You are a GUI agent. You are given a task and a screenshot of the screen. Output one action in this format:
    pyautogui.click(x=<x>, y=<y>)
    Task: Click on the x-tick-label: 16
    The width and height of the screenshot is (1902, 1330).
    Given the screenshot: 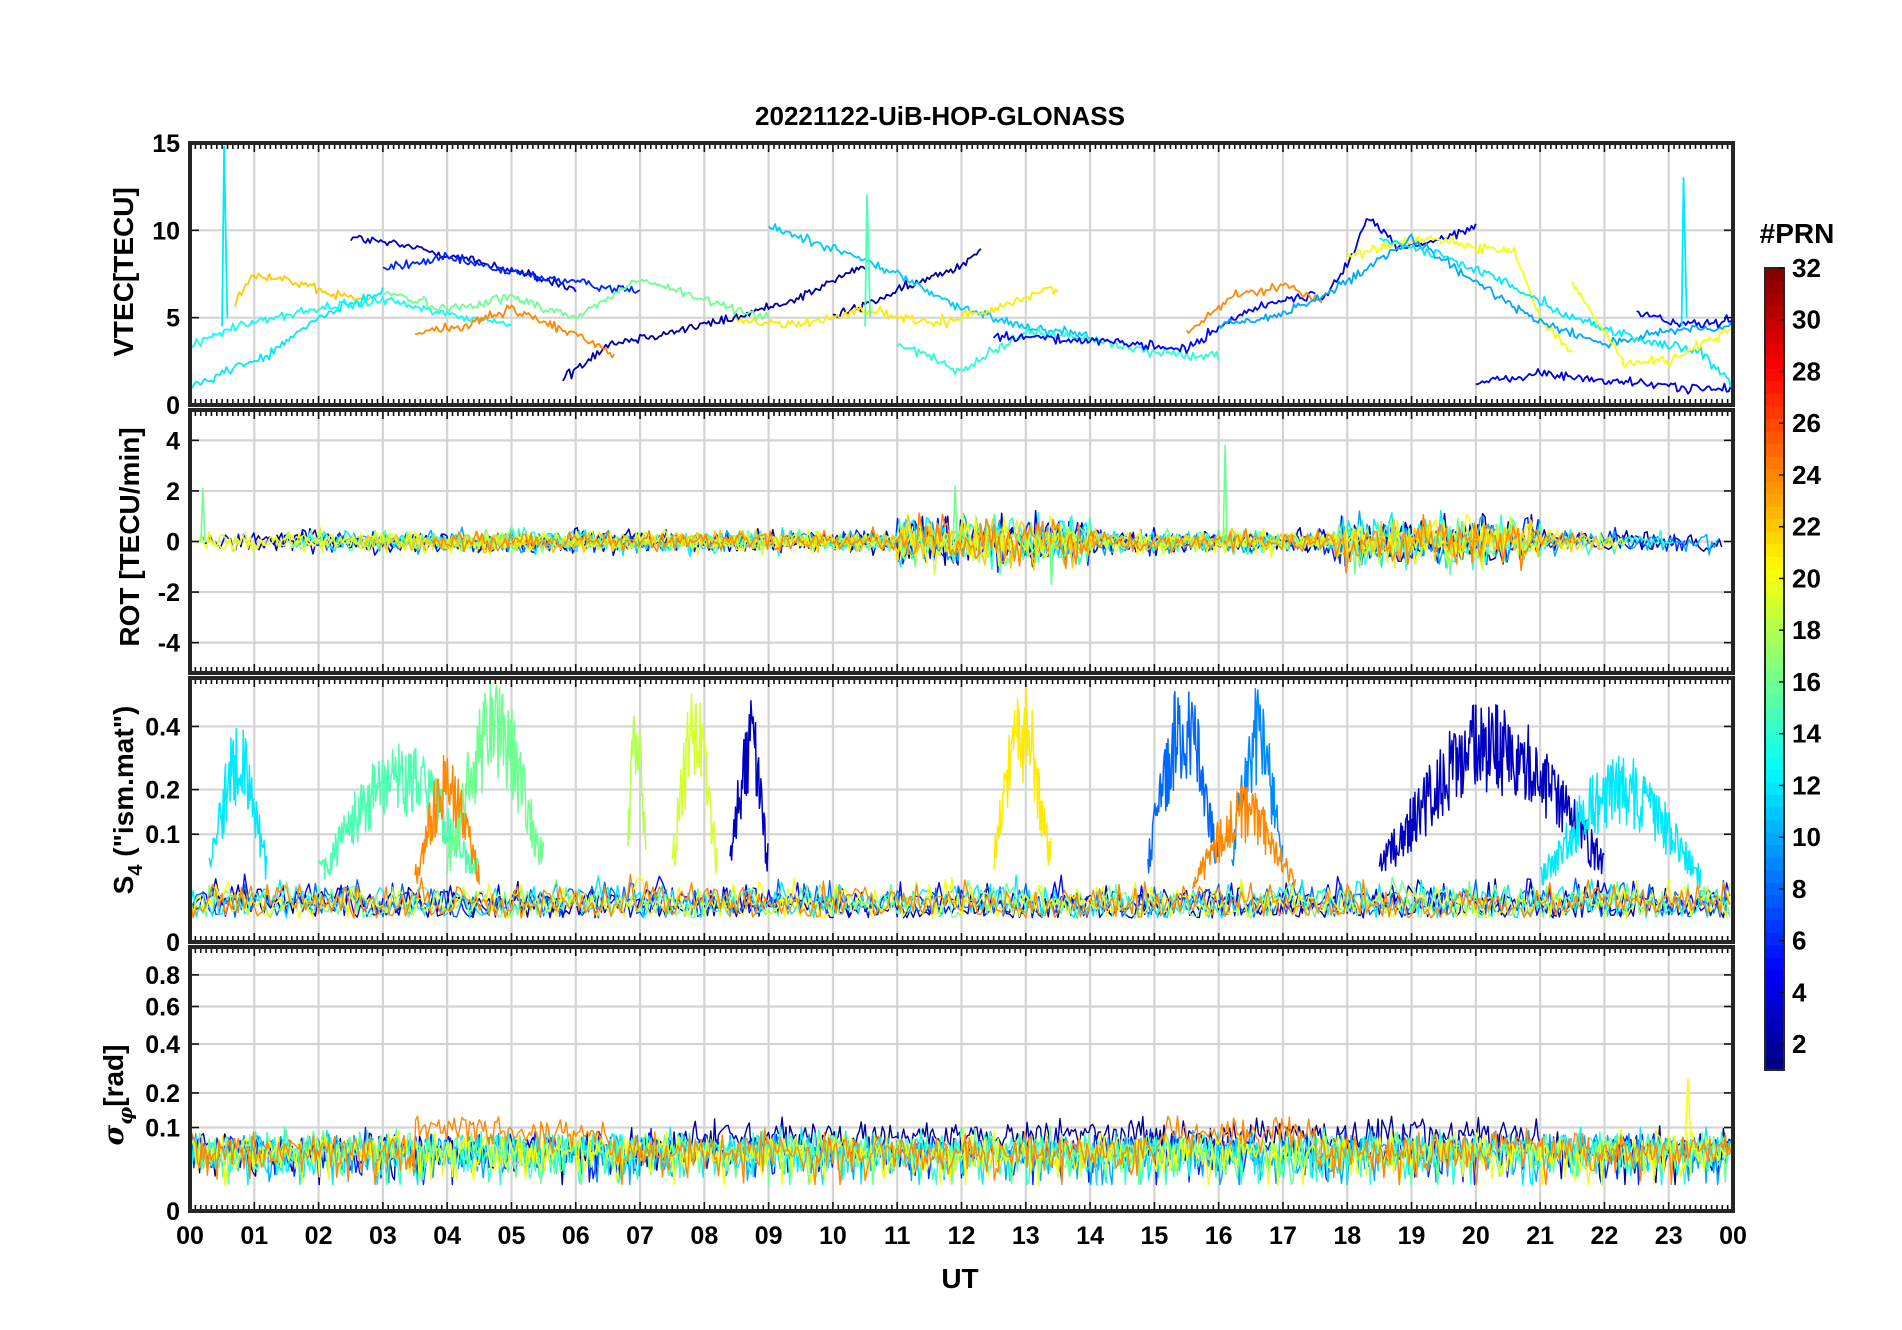 What is the action you would take?
    pyautogui.click(x=1219, y=1236)
    